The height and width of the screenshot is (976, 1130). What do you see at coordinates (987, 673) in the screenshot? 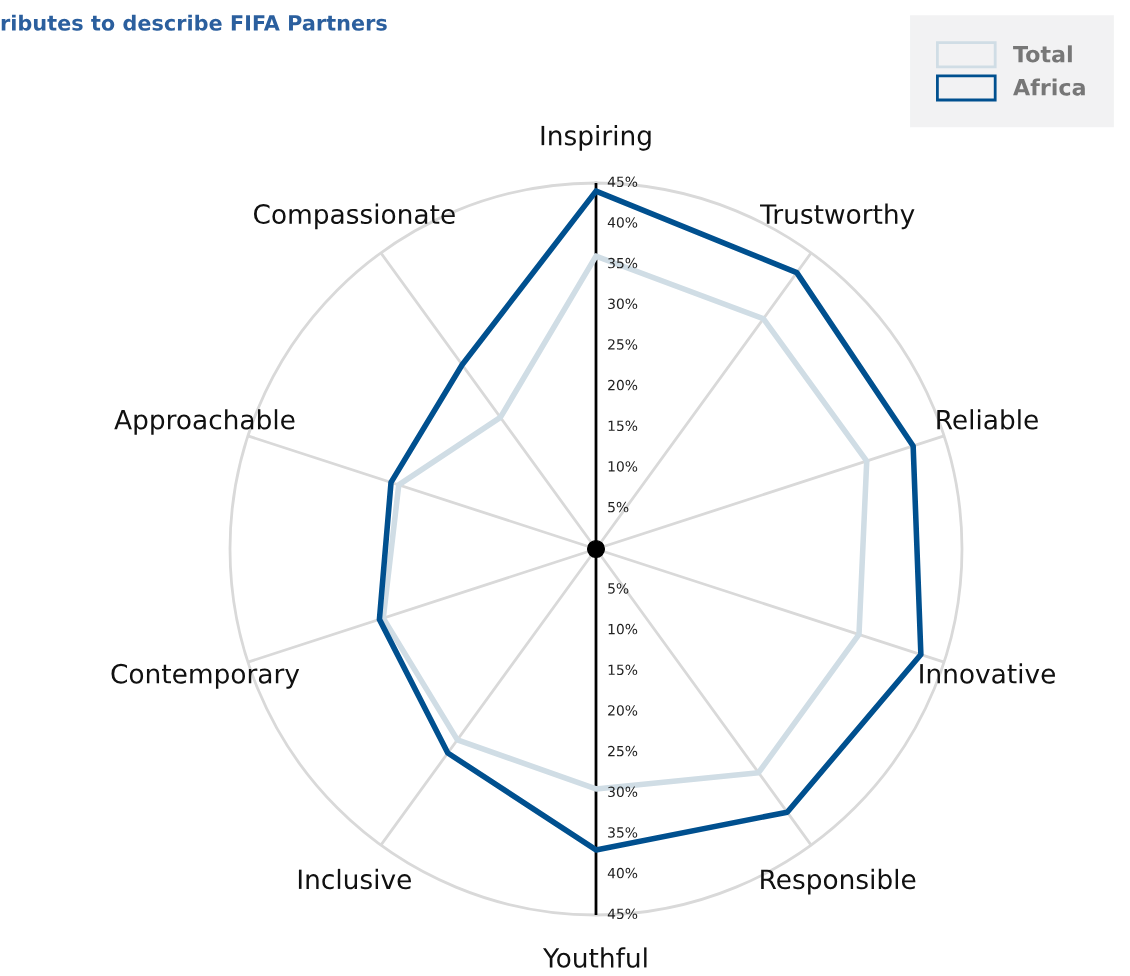
I see `spoke-label: Innovative` at bounding box center [987, 673].